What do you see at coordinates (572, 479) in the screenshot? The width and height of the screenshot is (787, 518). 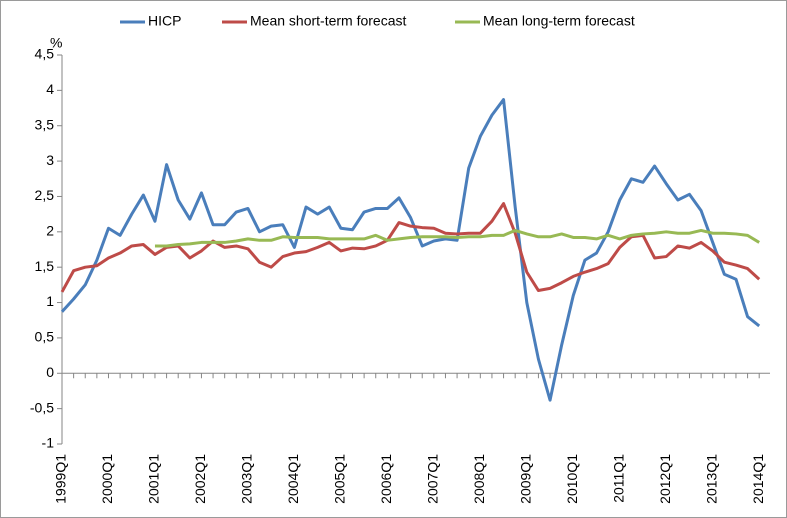 I see `x-tick-label: 2010Q1` at bounding box center [572, 479].